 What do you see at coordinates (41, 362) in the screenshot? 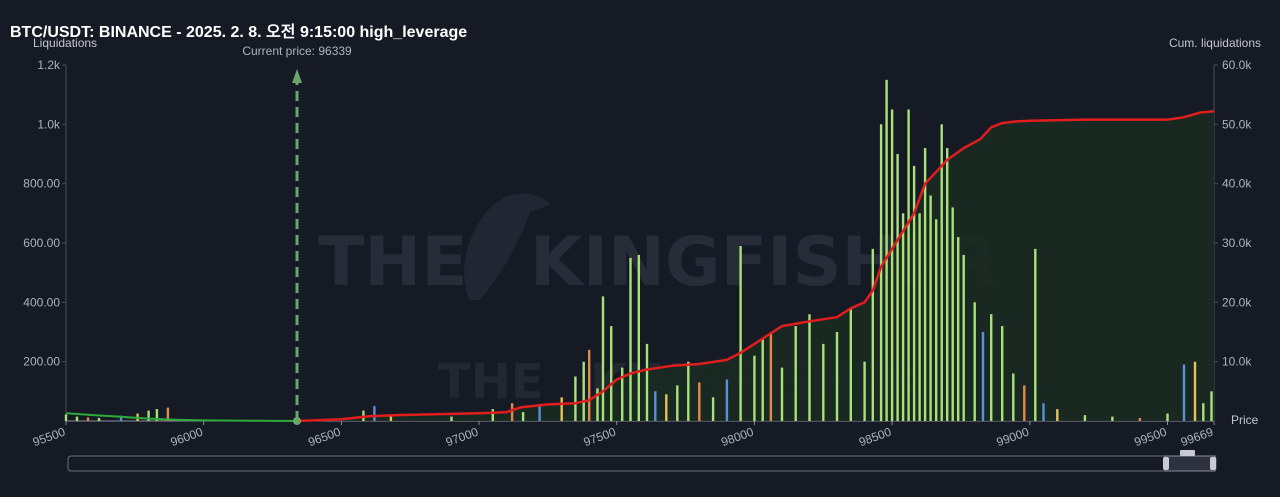
I see `y-tick-label: 200.00` at bounding box center [41, 362].